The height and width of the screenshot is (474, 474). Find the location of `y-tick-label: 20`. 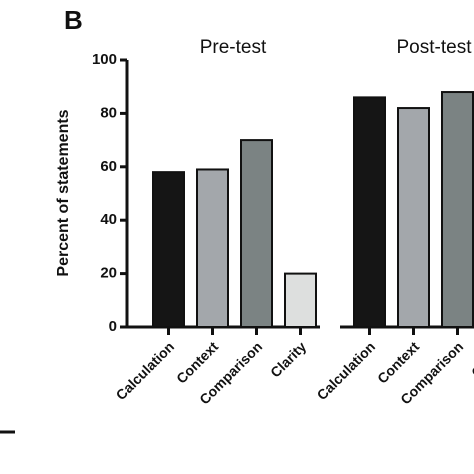

y-tick-label: 20 is located at coordinates (108, 273).